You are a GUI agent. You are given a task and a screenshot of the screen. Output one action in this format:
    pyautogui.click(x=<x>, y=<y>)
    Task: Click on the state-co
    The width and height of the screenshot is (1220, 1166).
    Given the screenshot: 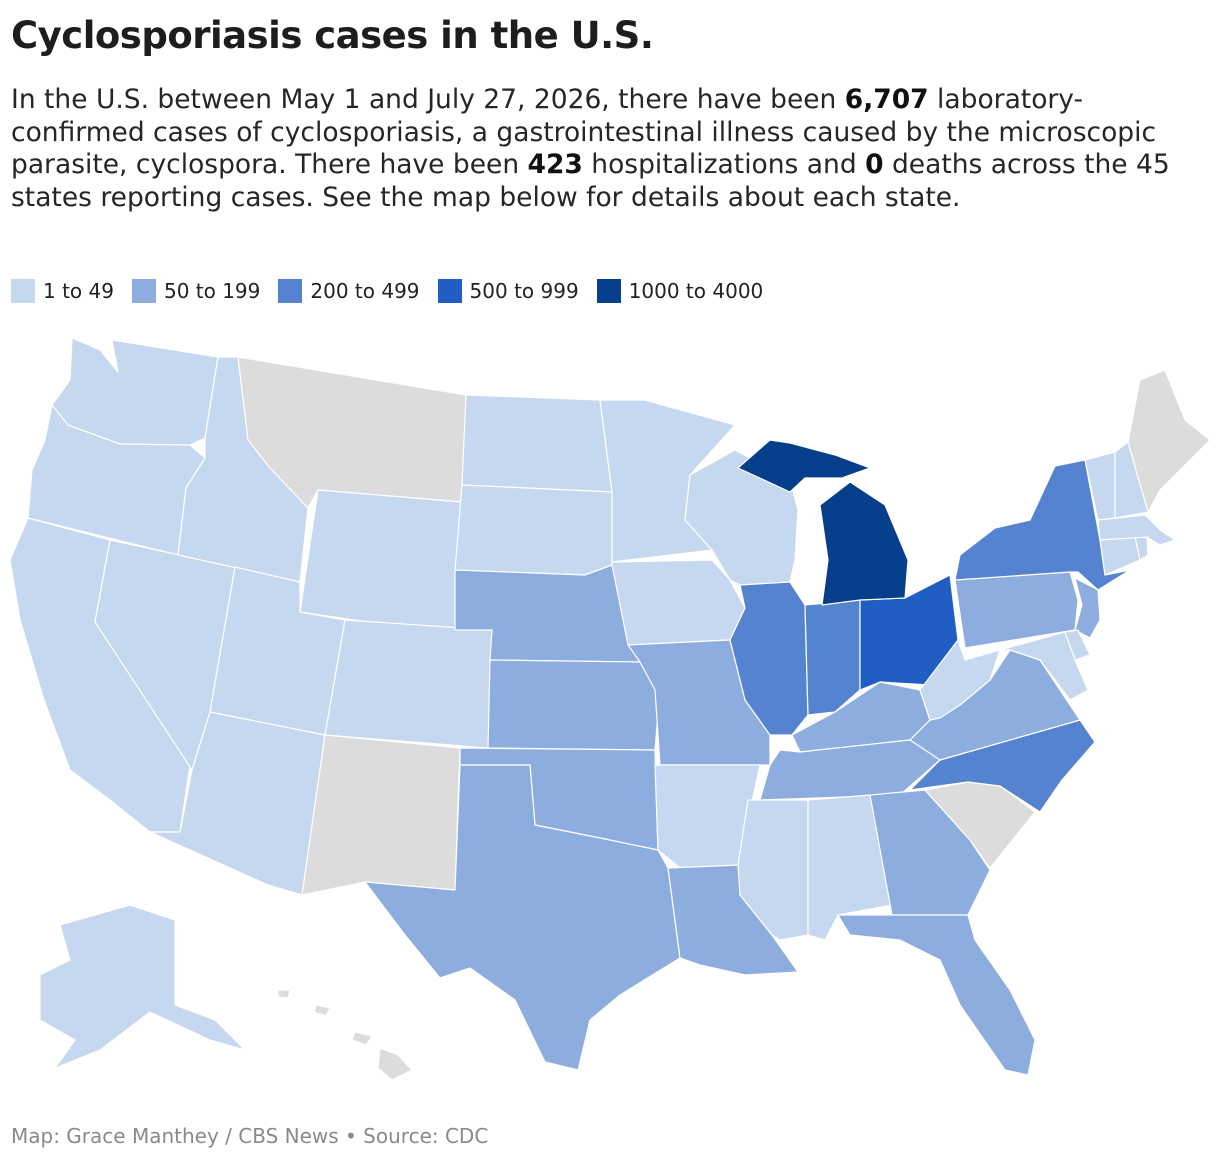 What is the action you would take?
    pyautogui.click(x=408, y=684)
    